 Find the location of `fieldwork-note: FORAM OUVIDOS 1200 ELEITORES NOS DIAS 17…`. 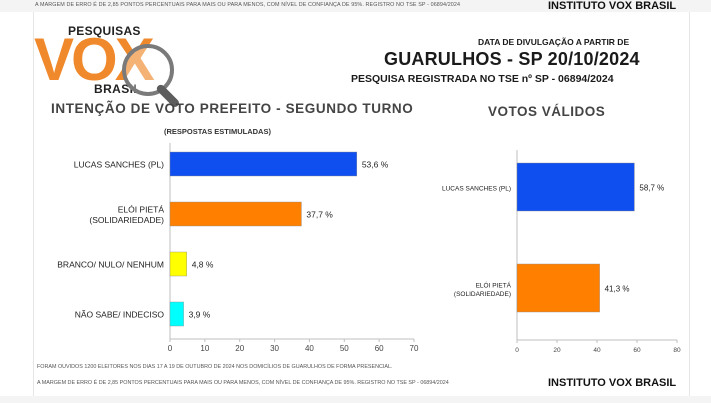

fieldwork-note: FORAM OUVIDOS 1200 ELEITORES NOS DIAS 17… is located at coordinates (215, 367).